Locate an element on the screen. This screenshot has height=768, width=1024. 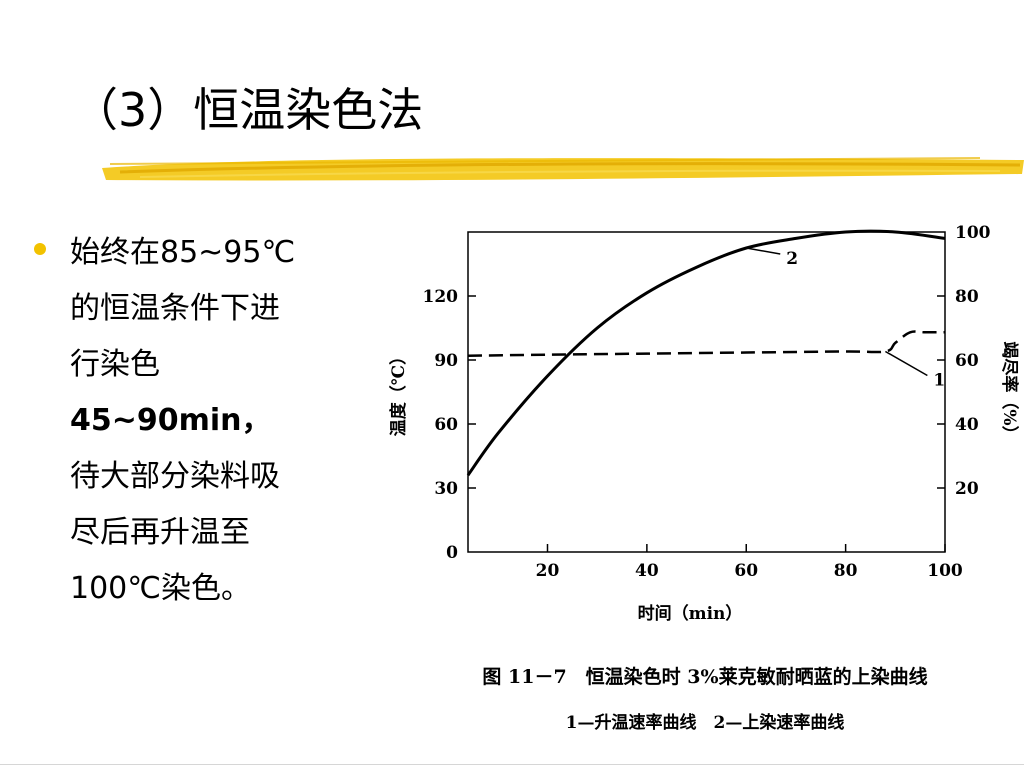
y-tick-label: 120 is located at coordinates (441, 297).